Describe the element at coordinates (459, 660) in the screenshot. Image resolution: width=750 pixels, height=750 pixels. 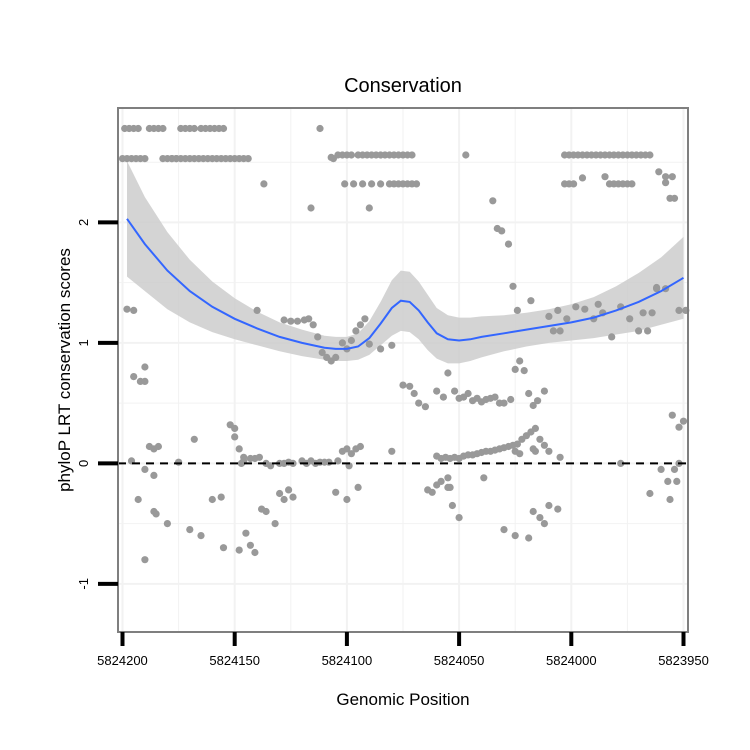
I see `x-tick-label: 5824050` at that location.